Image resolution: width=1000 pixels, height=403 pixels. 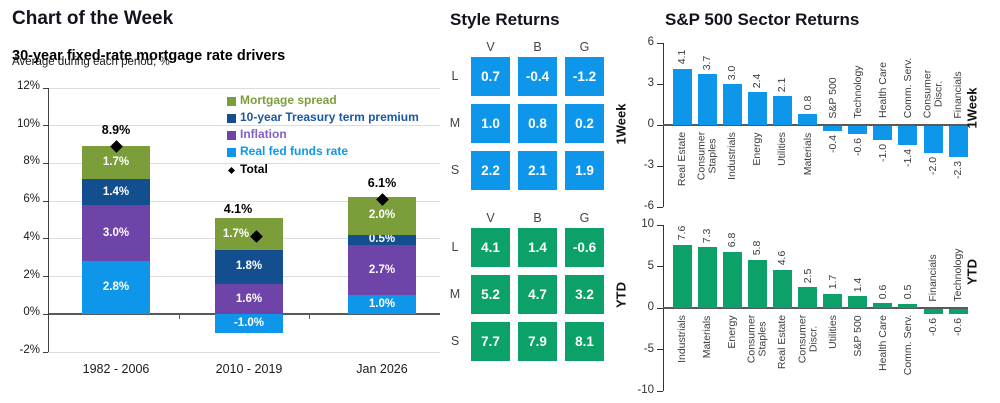 I want to click on bar-value-label: 0.8, so click(x=807, y=102).